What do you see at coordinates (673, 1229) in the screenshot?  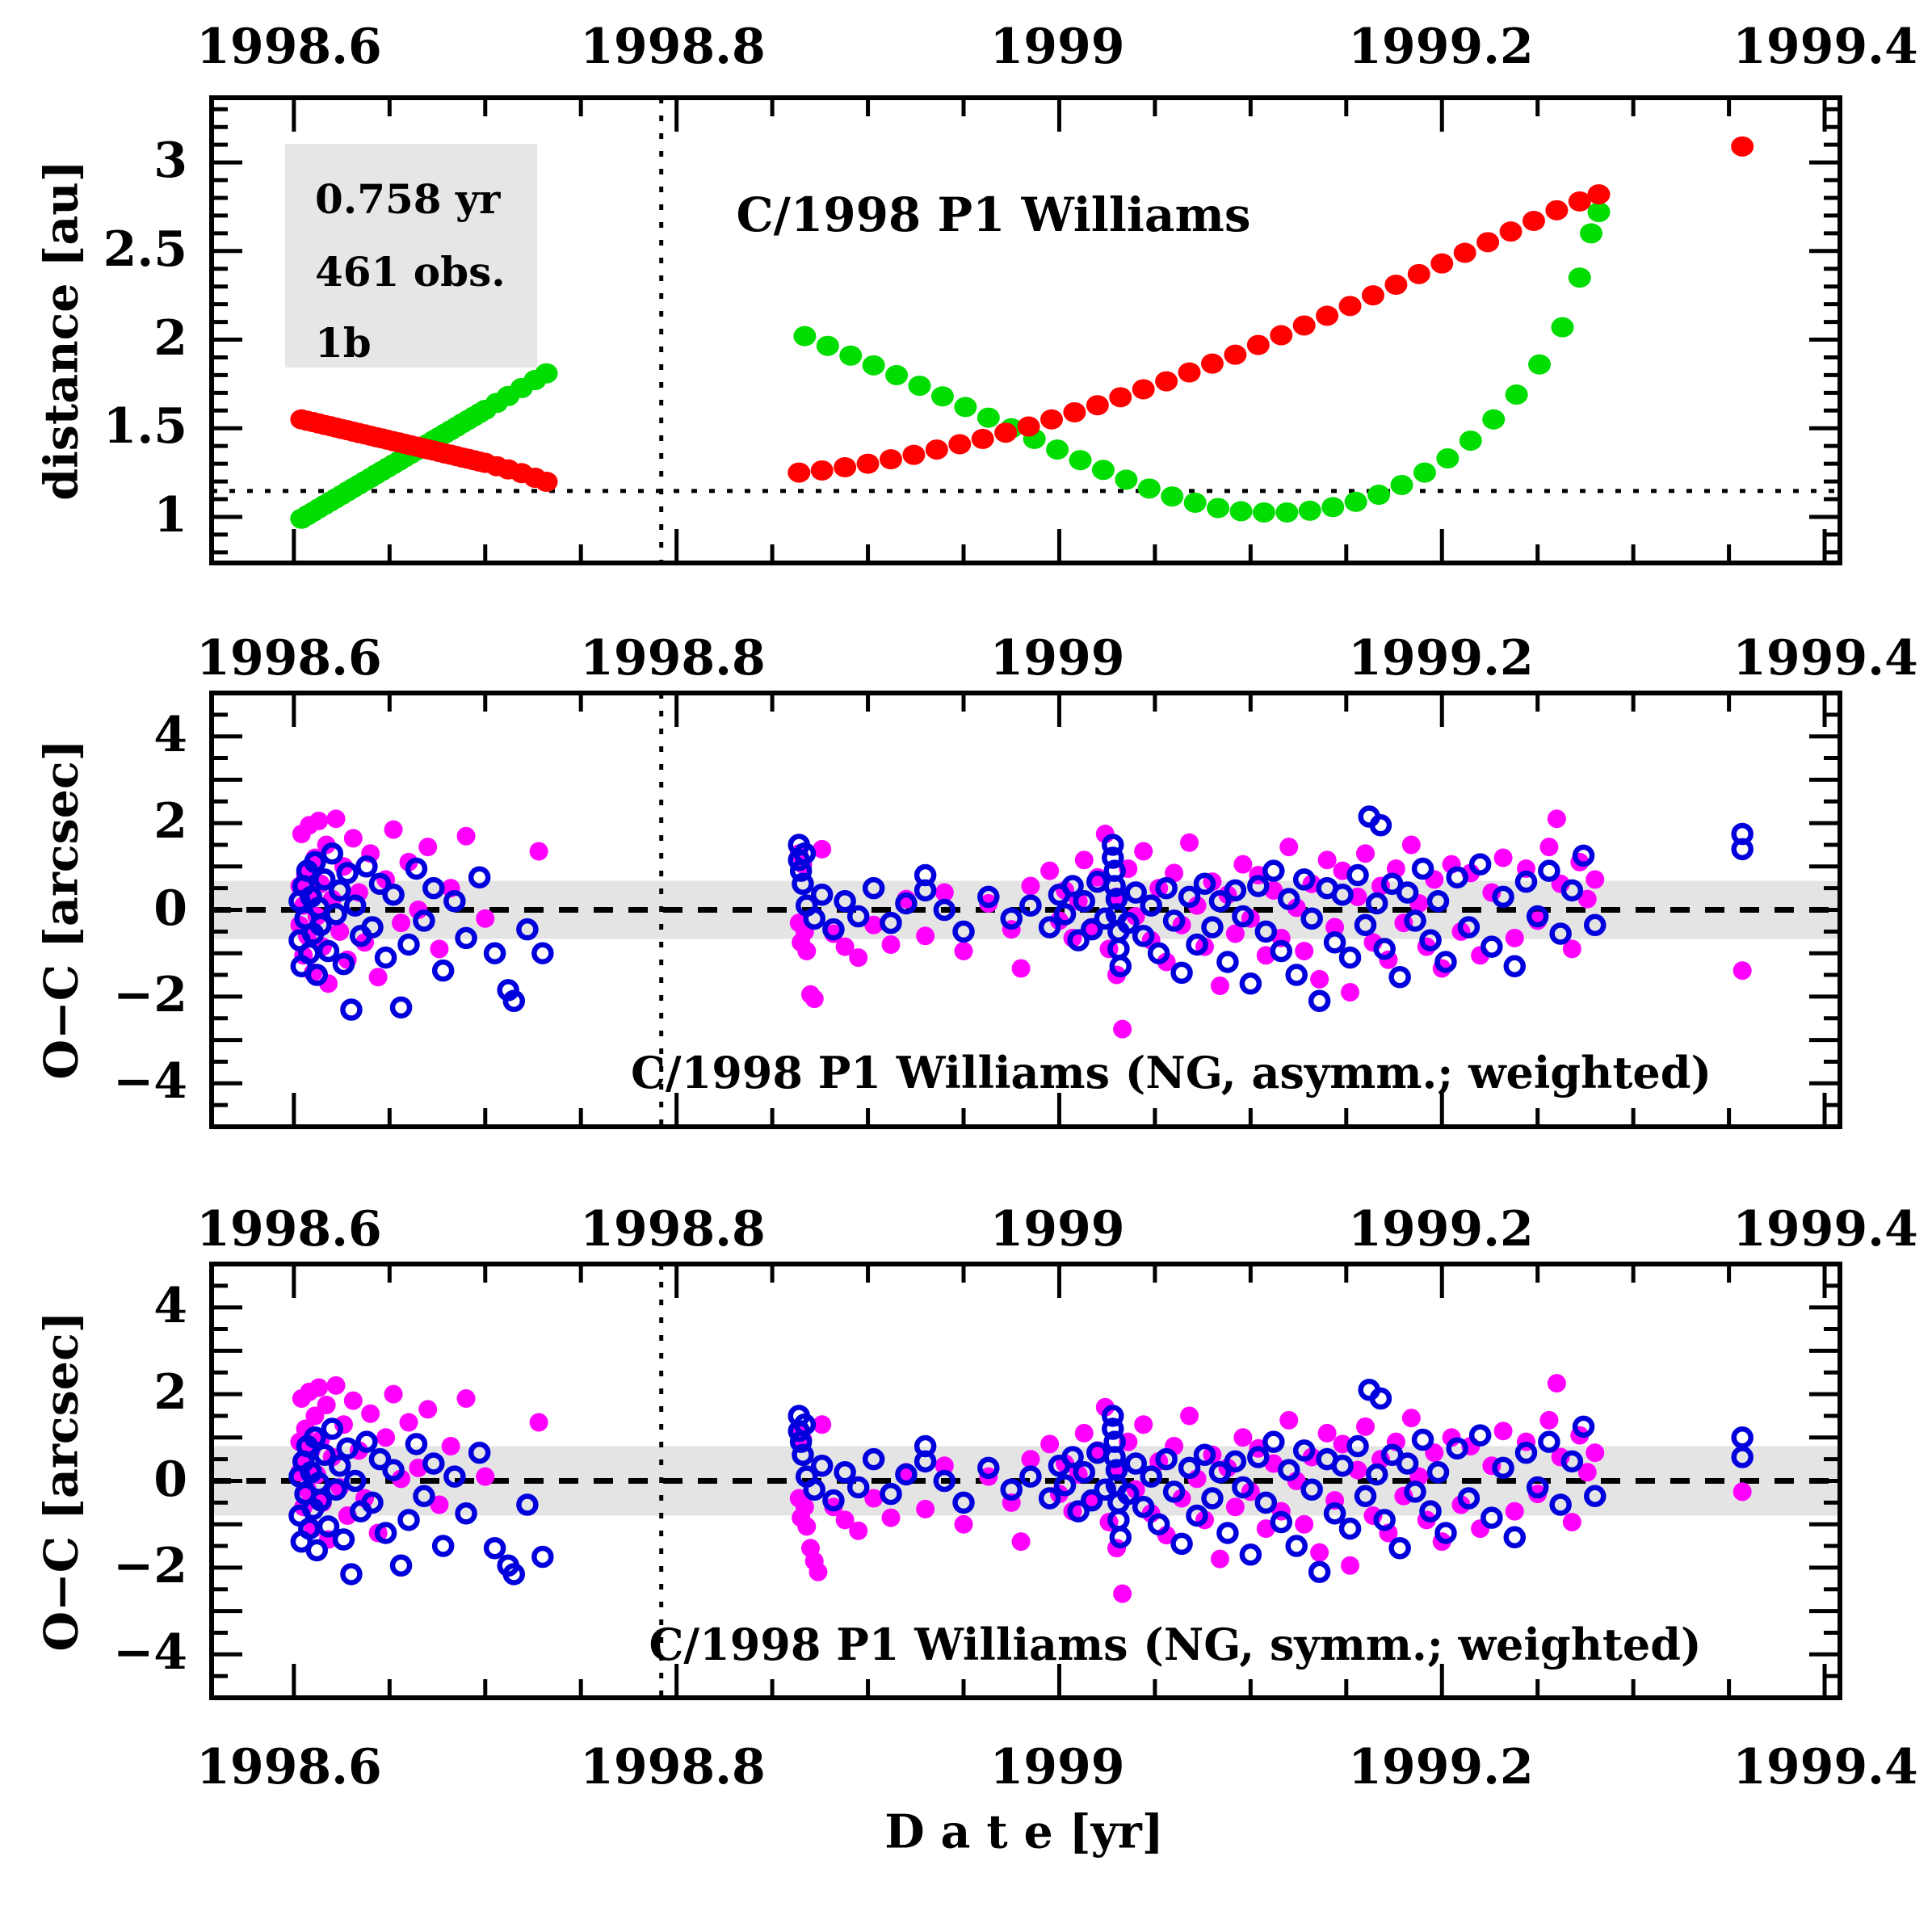 I see `x-tick-label: 1998.8` at bounding box center [673, 1229].